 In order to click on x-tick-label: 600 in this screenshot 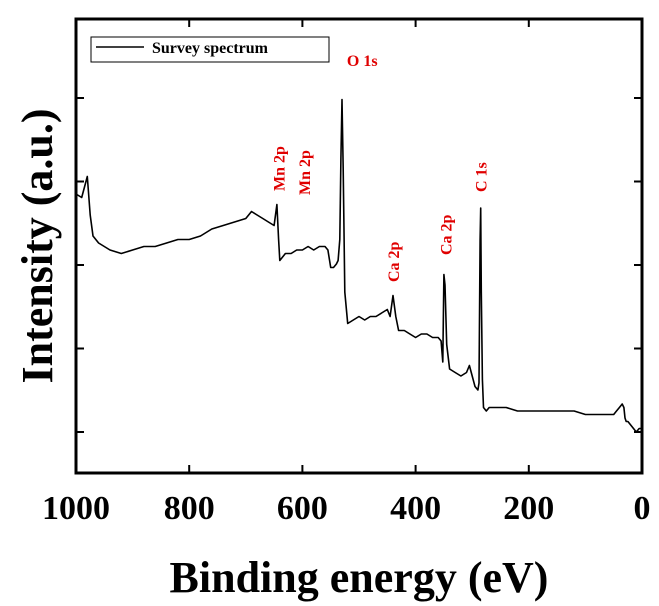, I will do `click(302, 508)`.